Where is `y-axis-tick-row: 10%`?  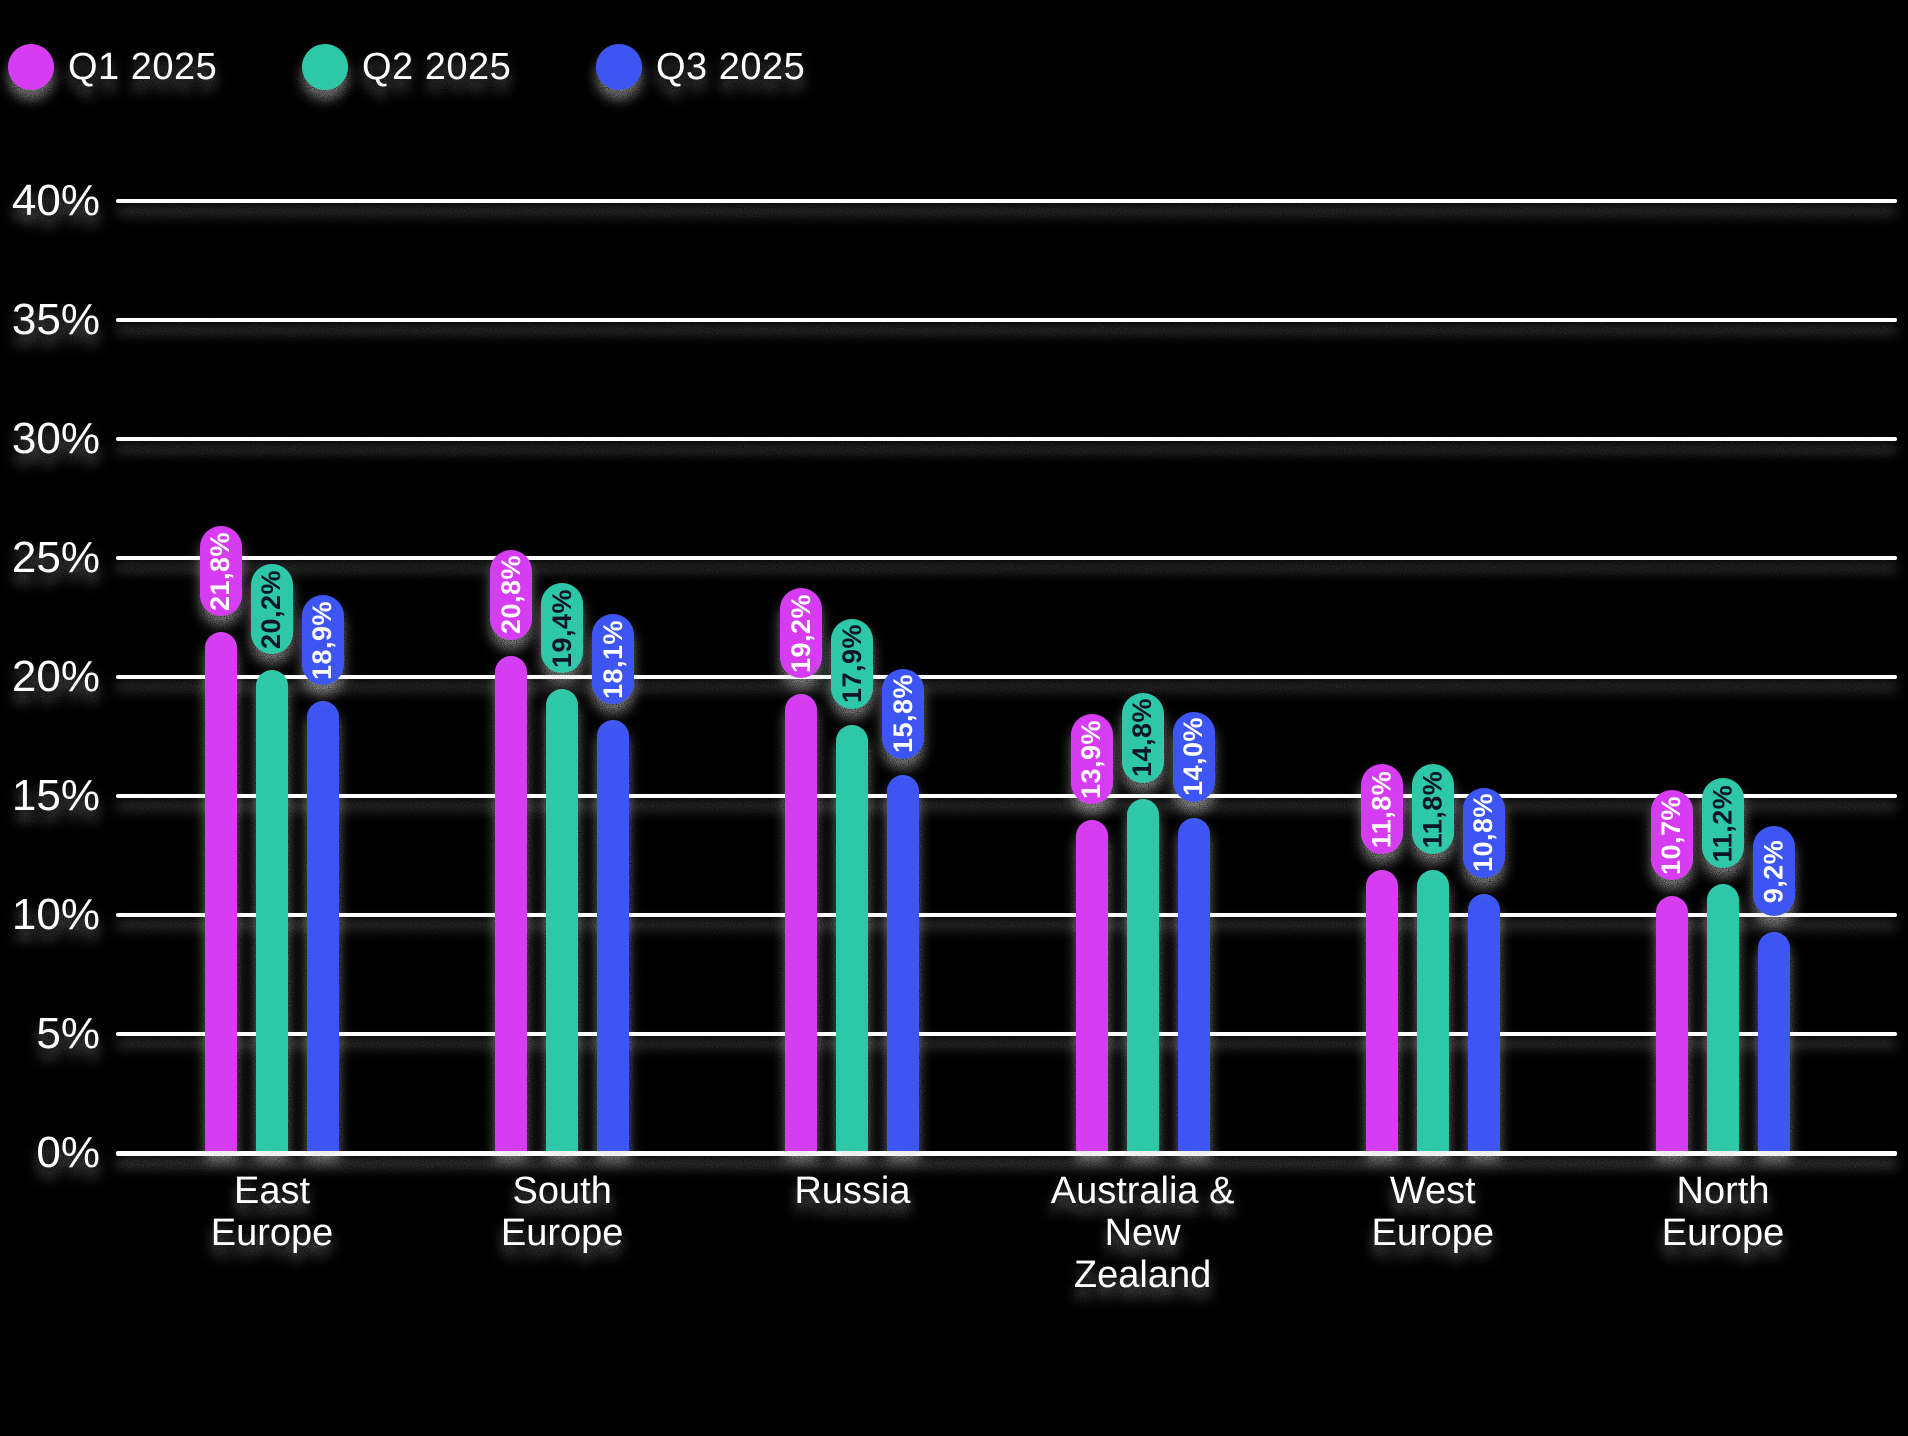
y-axis-tick-row: 10% is located at coordinates (954, 915).